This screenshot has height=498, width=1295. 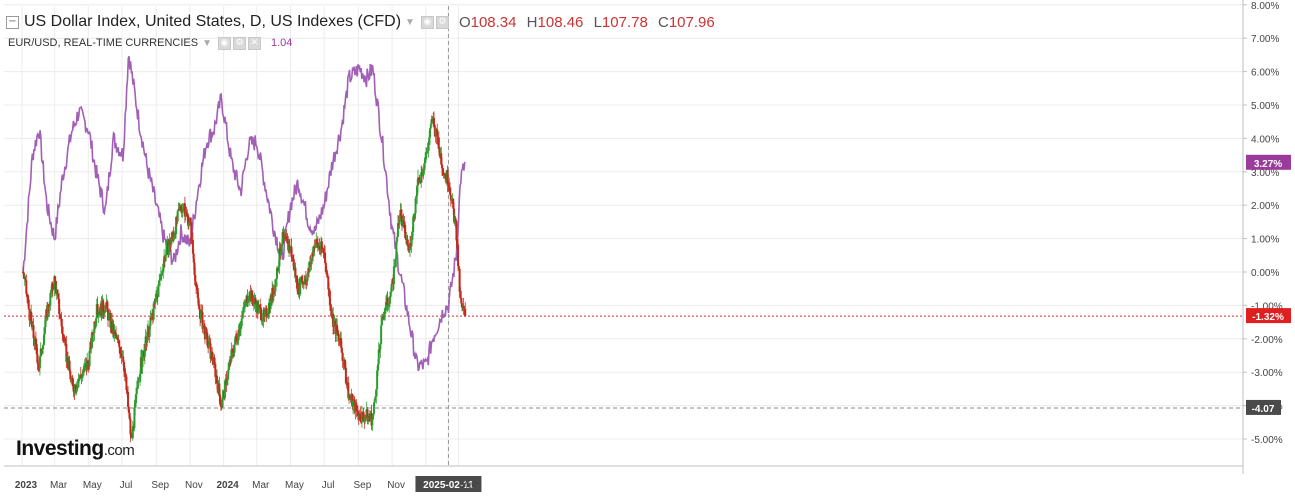 I want to click on last-value-label: 3.27%, so click(x=1268, y=164).